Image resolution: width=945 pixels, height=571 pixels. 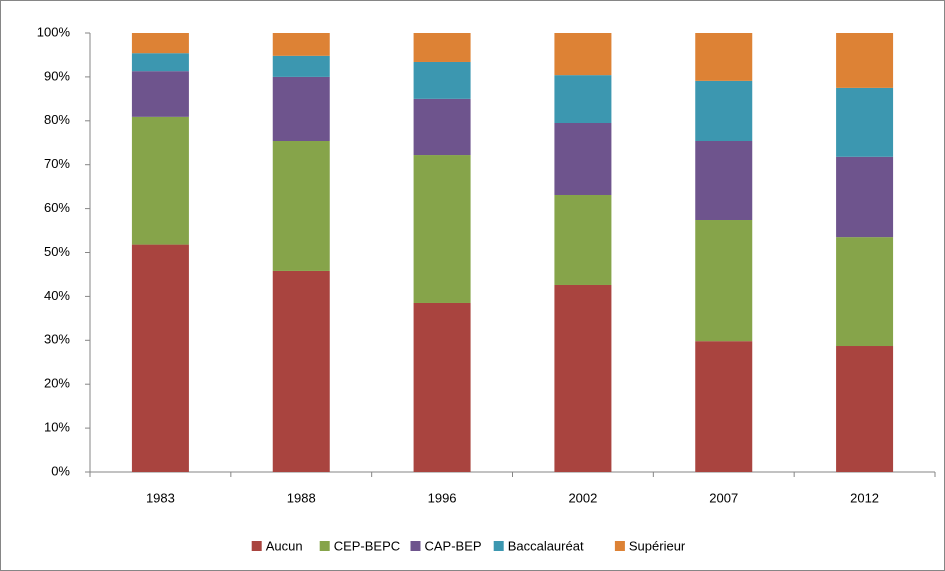 What do you see at coordinates (657, 545) in the screenshot?
I see `legend-label: Supérieur` at bounding box center [657, 545].